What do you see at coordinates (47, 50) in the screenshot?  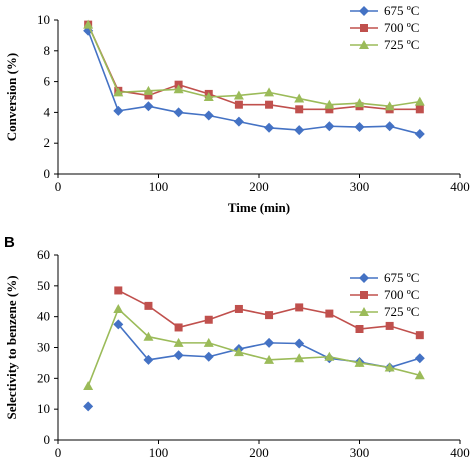 I see `y-tick-label: 8` at bounding box center [47, 50].